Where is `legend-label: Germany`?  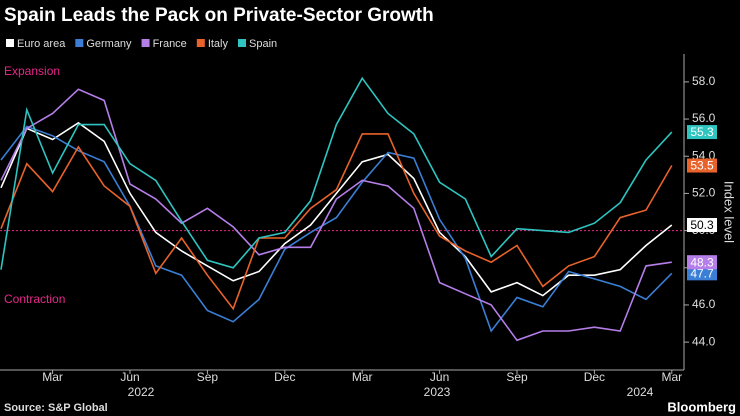
legend-label: Germany is located at coordinates (109, 44).